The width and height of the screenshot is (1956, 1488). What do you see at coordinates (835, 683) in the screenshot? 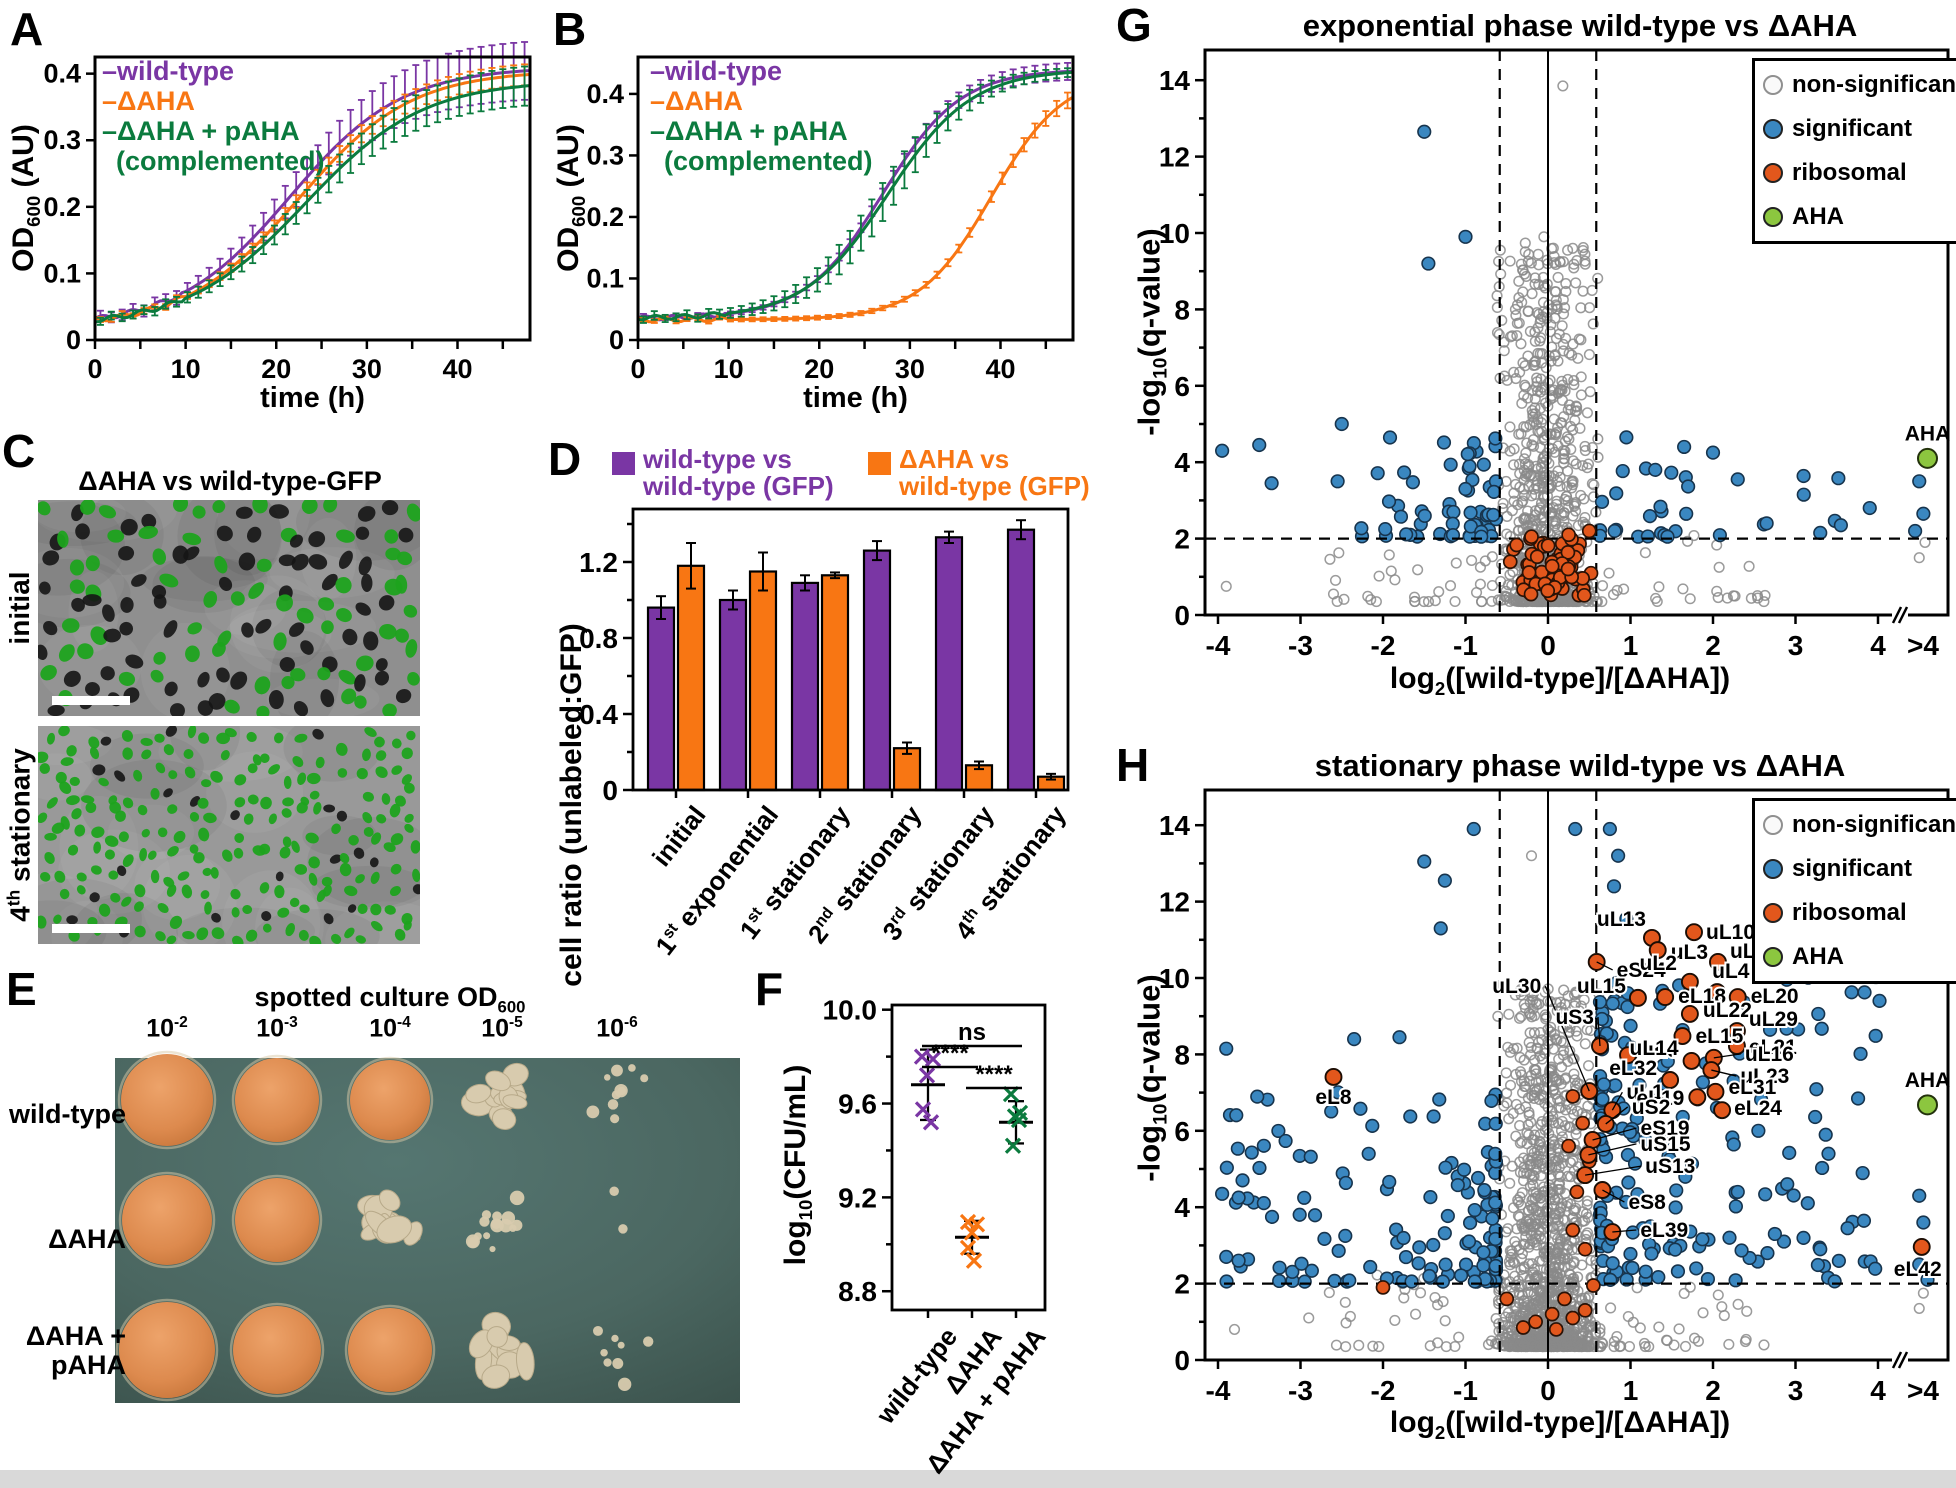
I see `bar-orange` at bounding box center [835, 683].